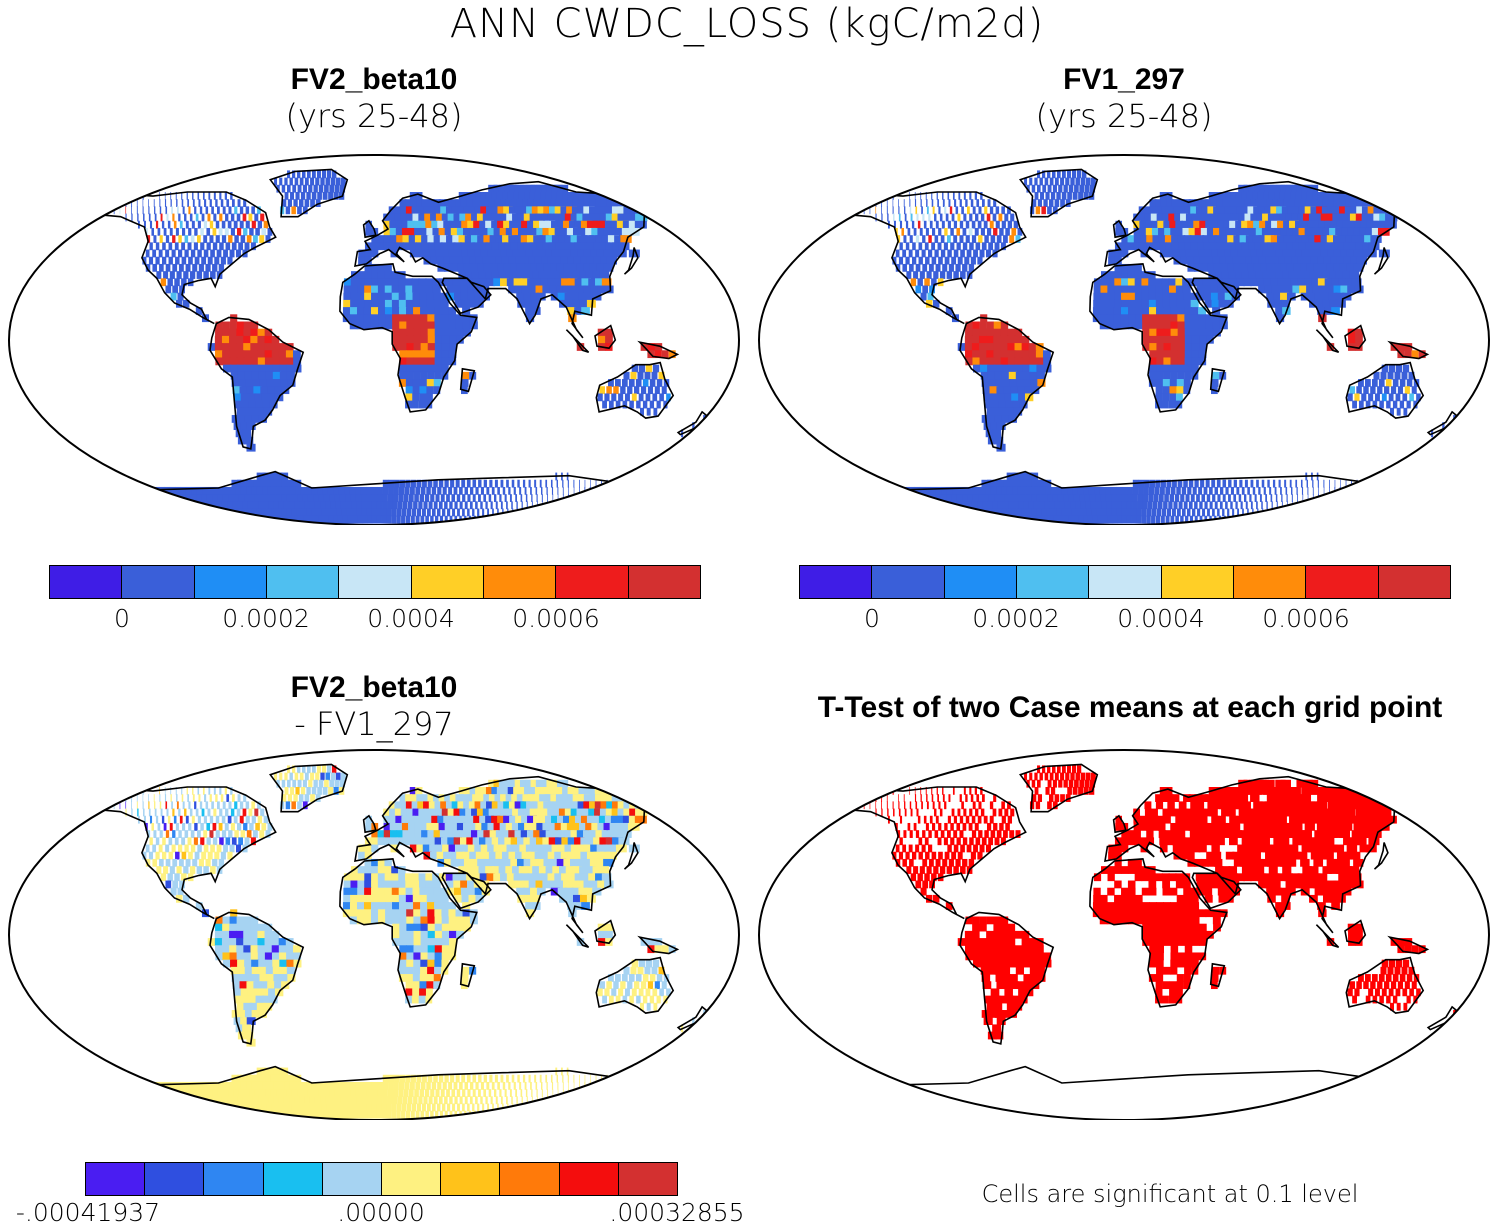 This screenshot has width=1494, height=1228. What do you see at coordinates (374, 80) in the screenshot?
I see `panel-tl-case-name: FV2_beta10` at bounding box center [374, 80].